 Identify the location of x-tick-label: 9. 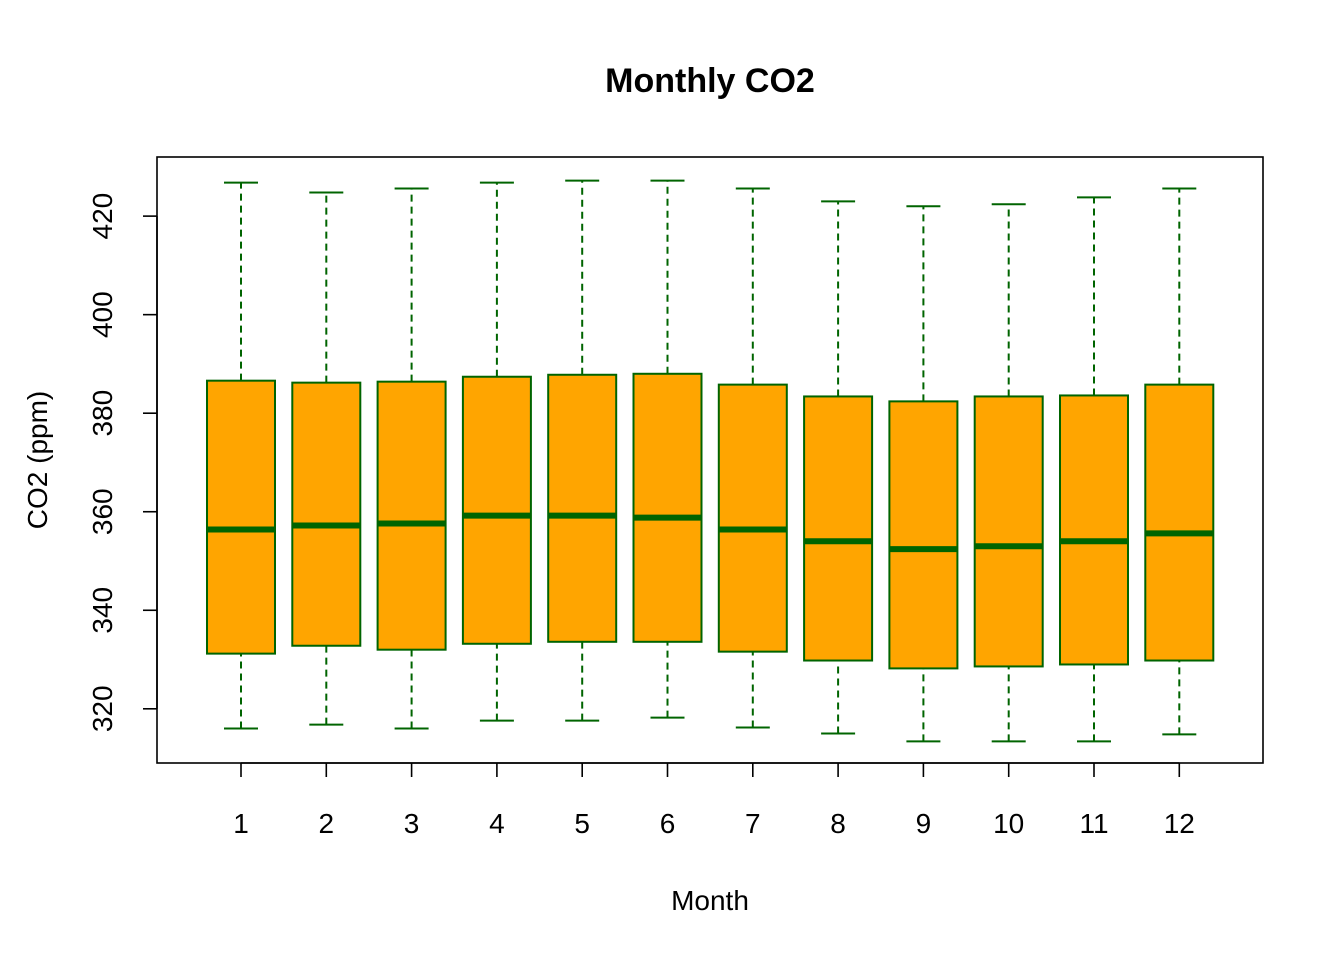
(924, 823).